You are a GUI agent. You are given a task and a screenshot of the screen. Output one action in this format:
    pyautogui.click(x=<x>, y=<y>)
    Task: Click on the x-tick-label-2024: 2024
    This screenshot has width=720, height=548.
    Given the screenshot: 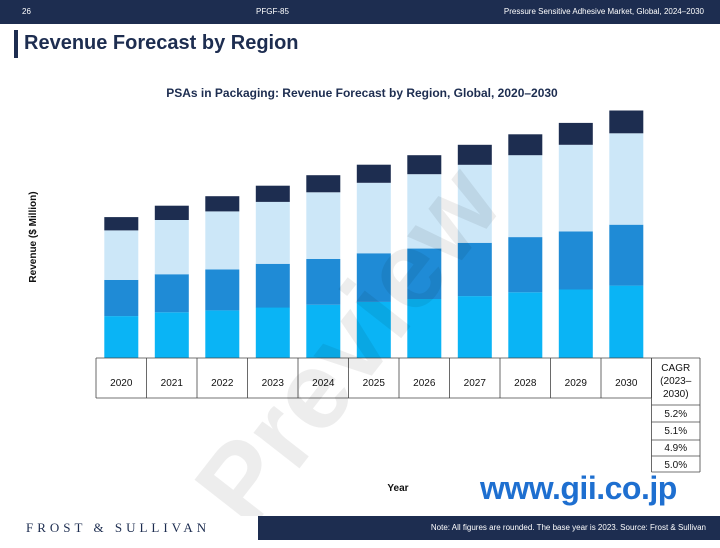 What is the action you would take?
    pyautogui.click(x=323, y=383)
    